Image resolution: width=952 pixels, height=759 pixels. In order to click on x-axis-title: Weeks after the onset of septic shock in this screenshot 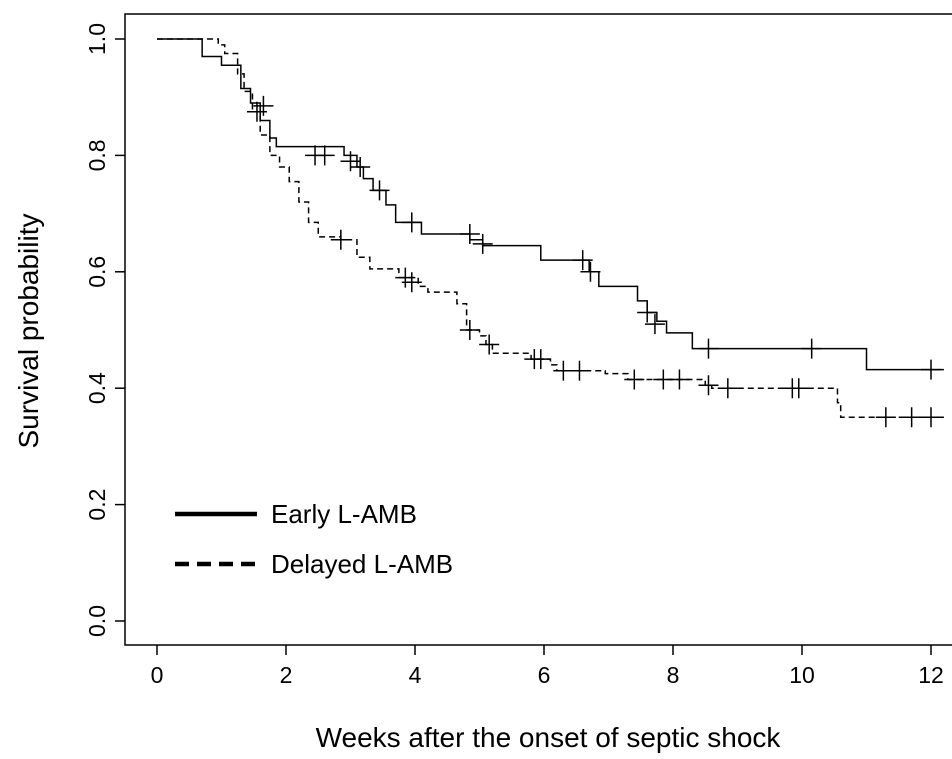, I will do `click(549, 737)`.